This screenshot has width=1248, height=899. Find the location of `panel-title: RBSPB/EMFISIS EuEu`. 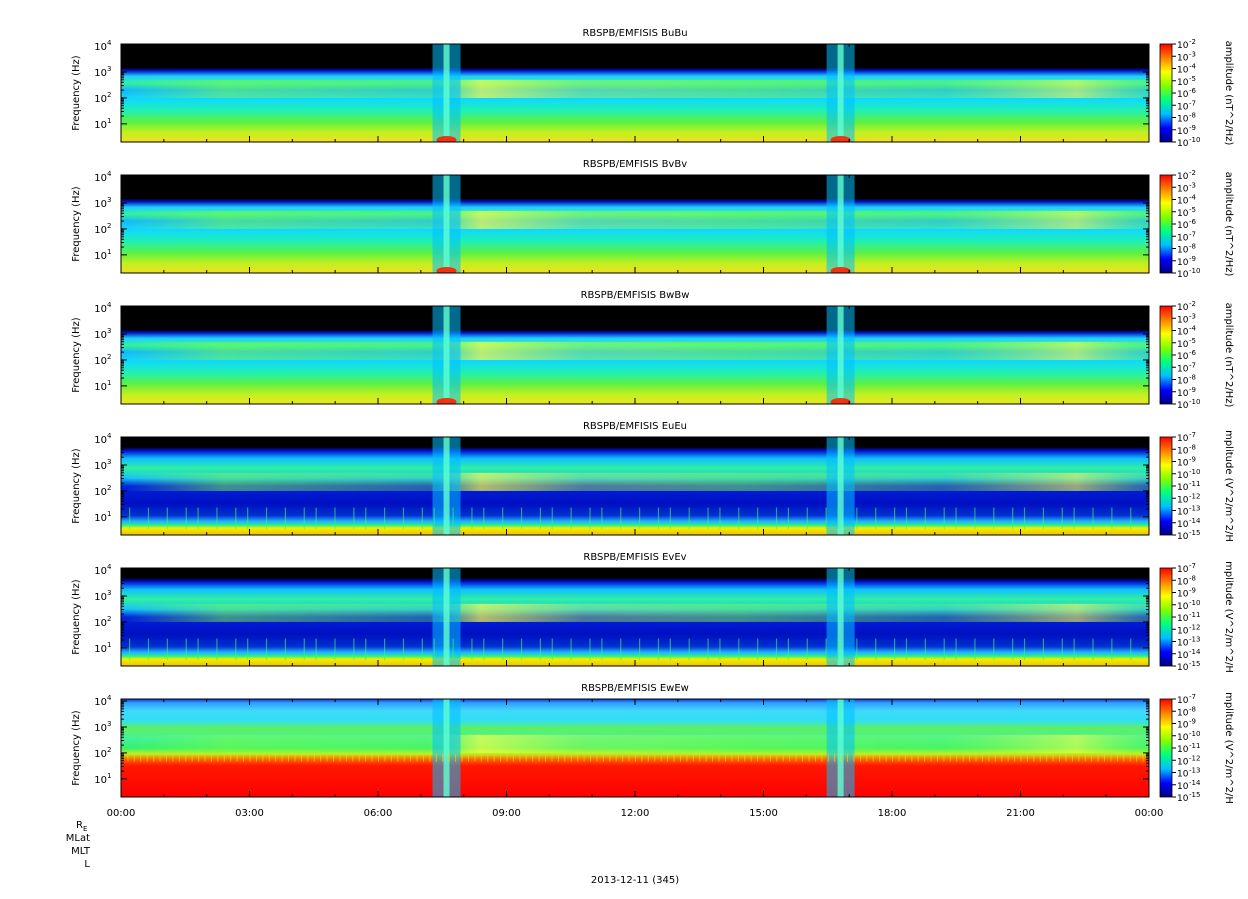

panel-title: RBSPB/EMFISIS EuEu is located at coordinates (635, 426).